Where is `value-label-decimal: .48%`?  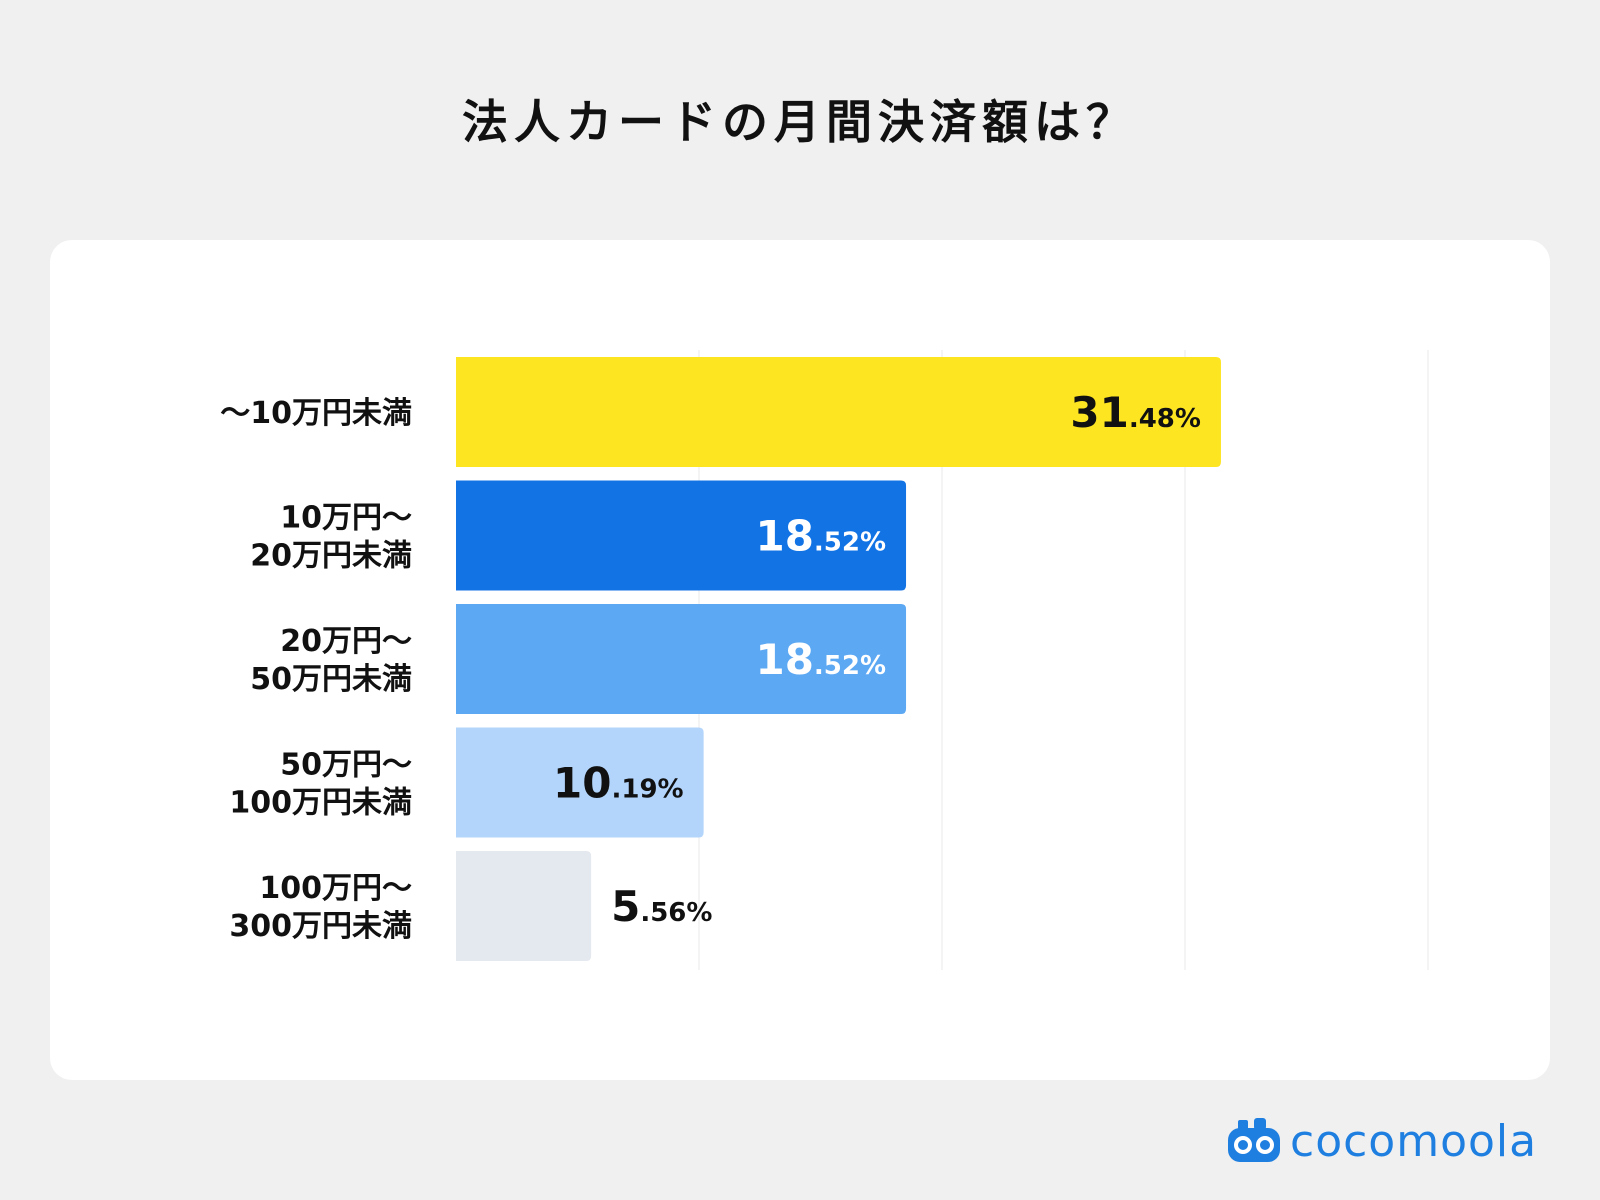 value-label-decimal: .48% is located at coordinates (1165, 419).